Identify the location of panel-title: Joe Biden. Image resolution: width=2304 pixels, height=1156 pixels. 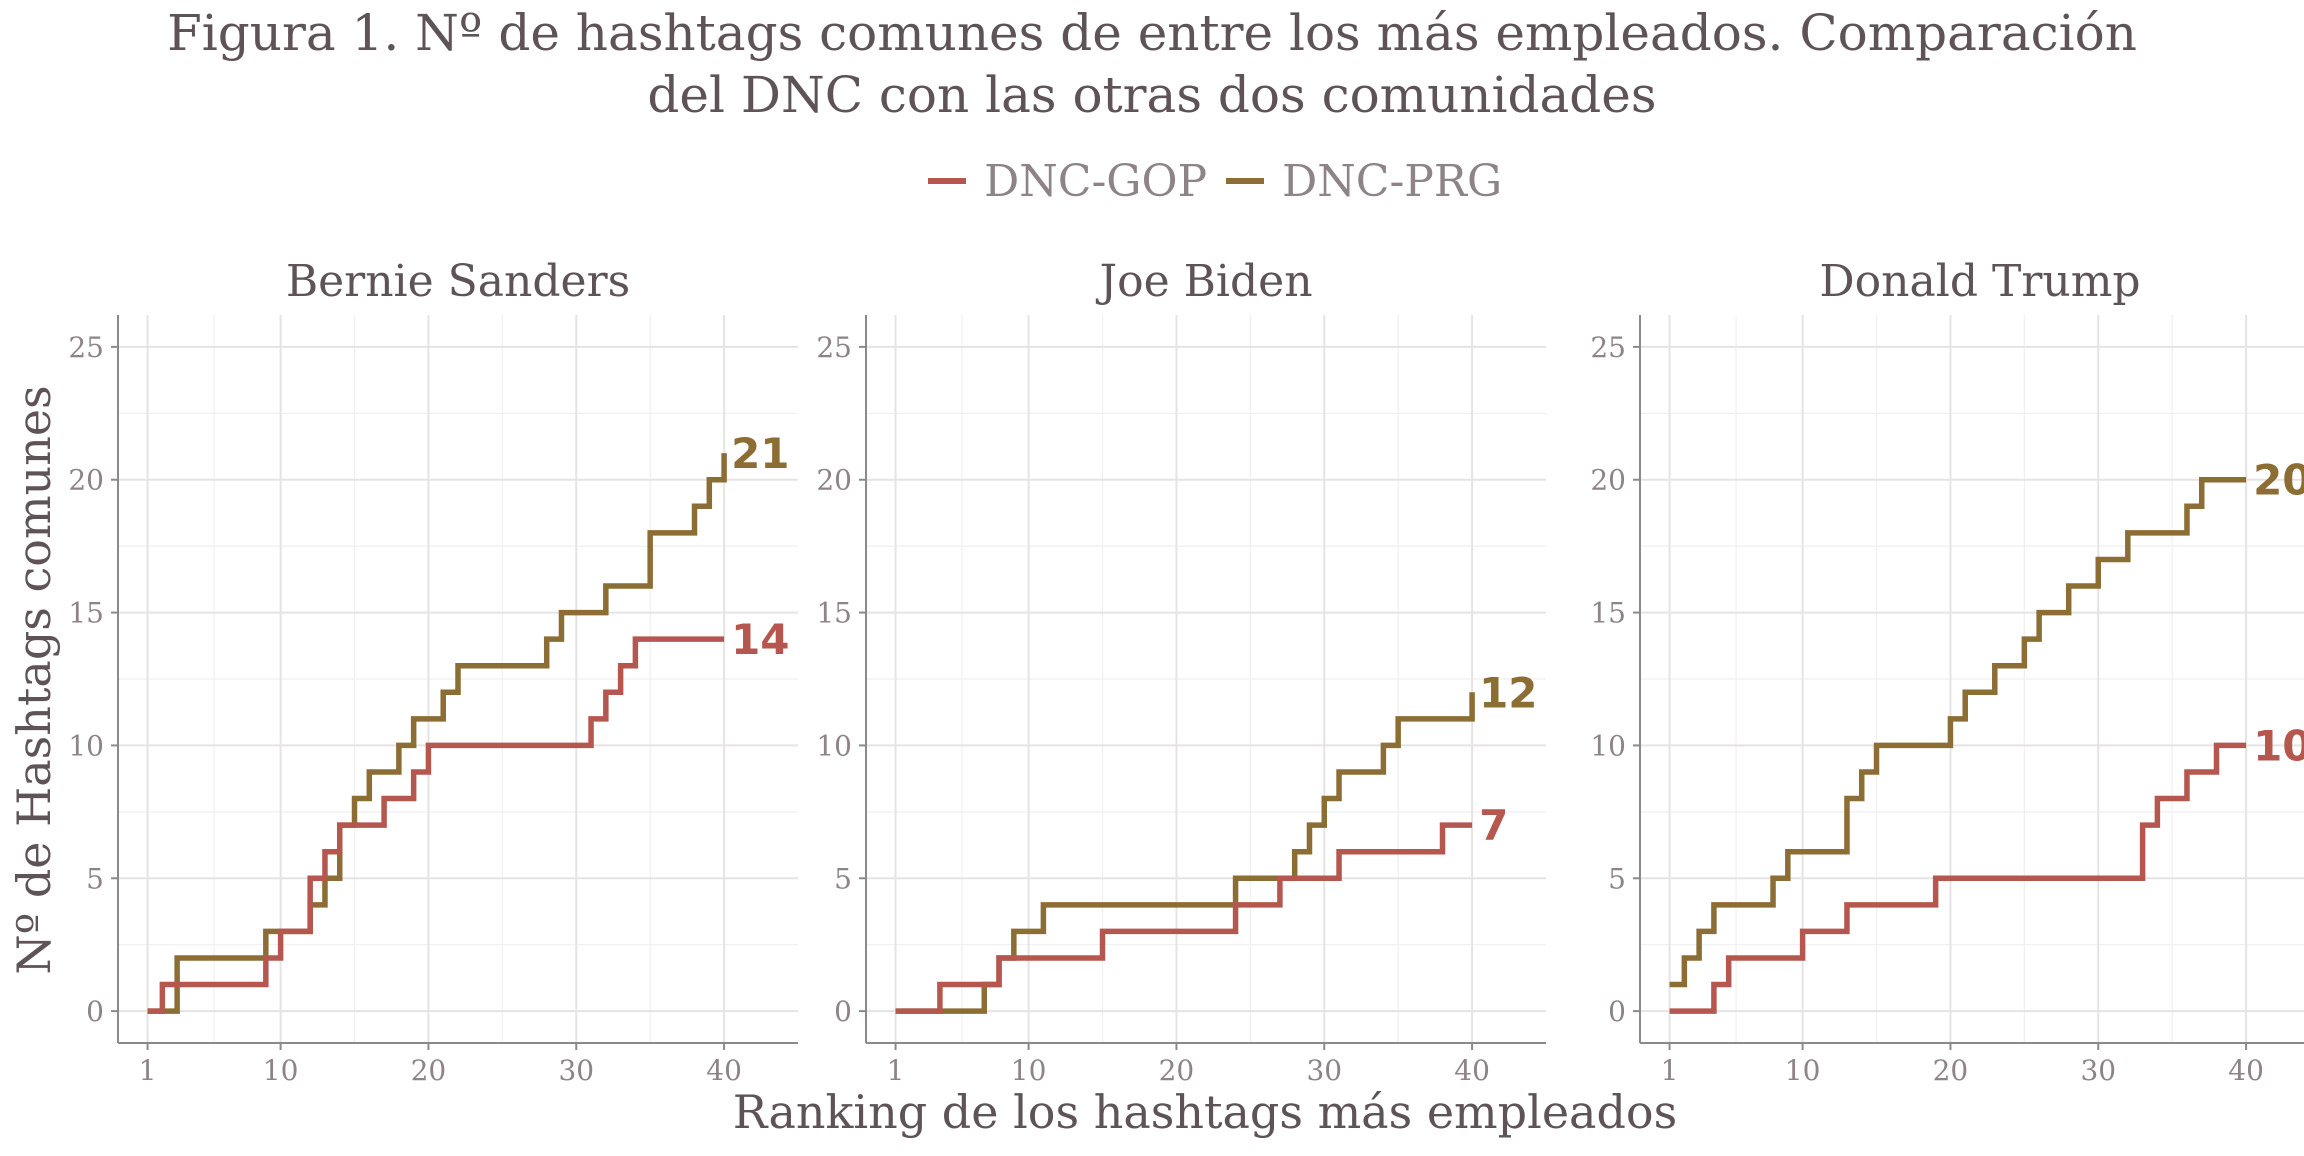
(1203, 281).